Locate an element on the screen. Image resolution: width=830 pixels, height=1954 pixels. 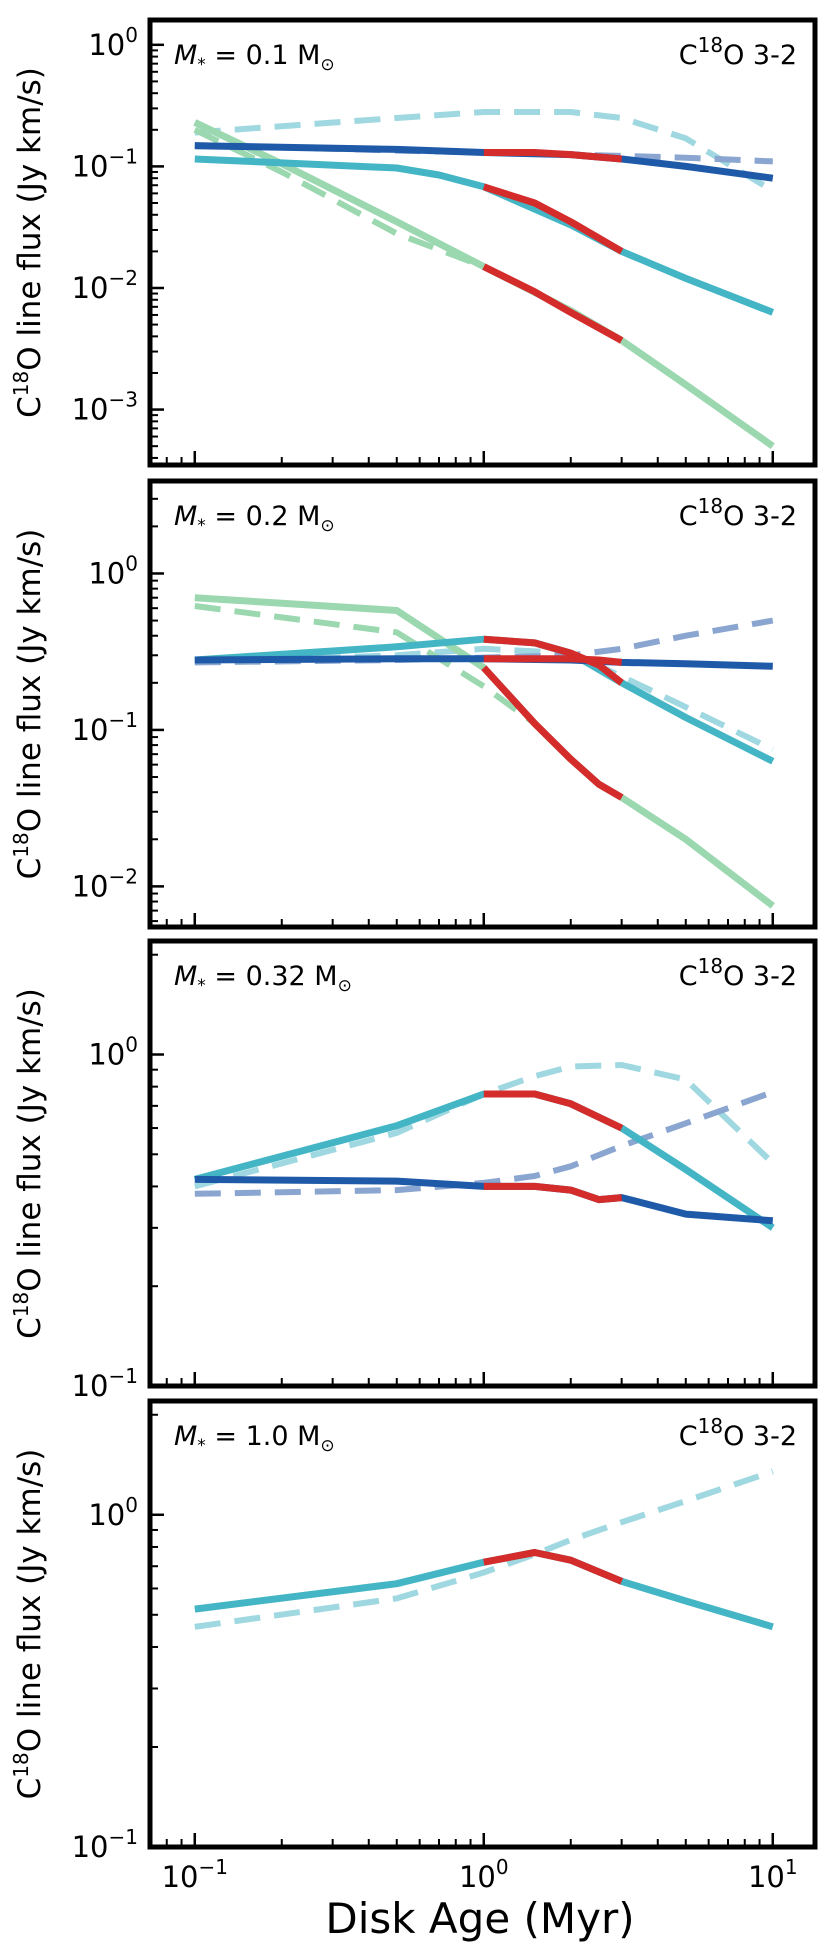
tick-exponent: 1 is located at coordinates (791, 1867).